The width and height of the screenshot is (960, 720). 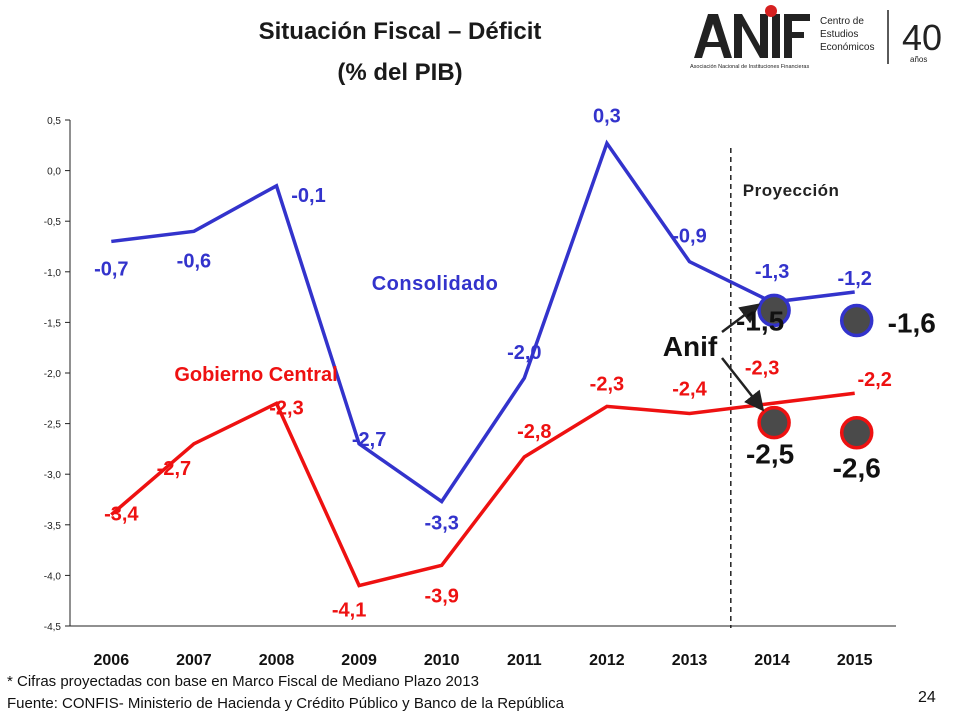 What do you see at coordinates (690, 346) in the screenshot?
I see `anif-label: Anif` at bounding box center [690, 346].